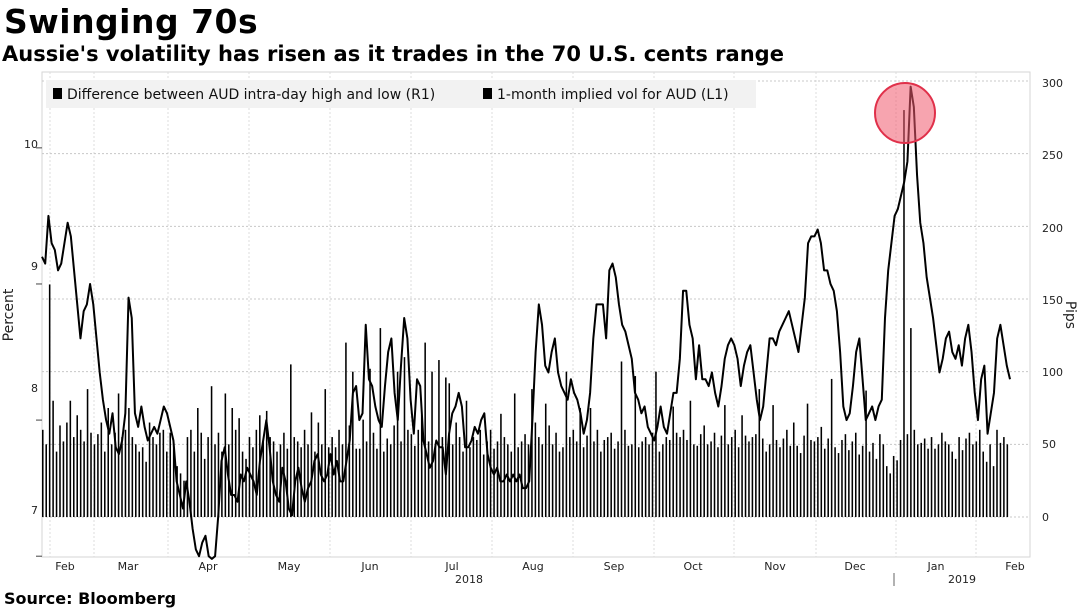 The height and width of the screenshot is (608, 1080). I want to click on month-label-jul: Jul, so click(451, 566).